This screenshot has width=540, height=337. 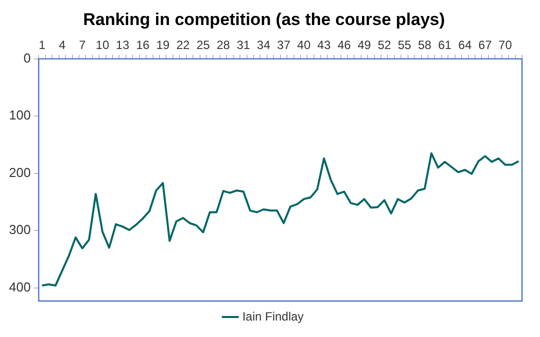 What do you see at coordinates (445, 45) in the screenshot?
I see `x-tick-label: 61` at bounding box center [445, 45].